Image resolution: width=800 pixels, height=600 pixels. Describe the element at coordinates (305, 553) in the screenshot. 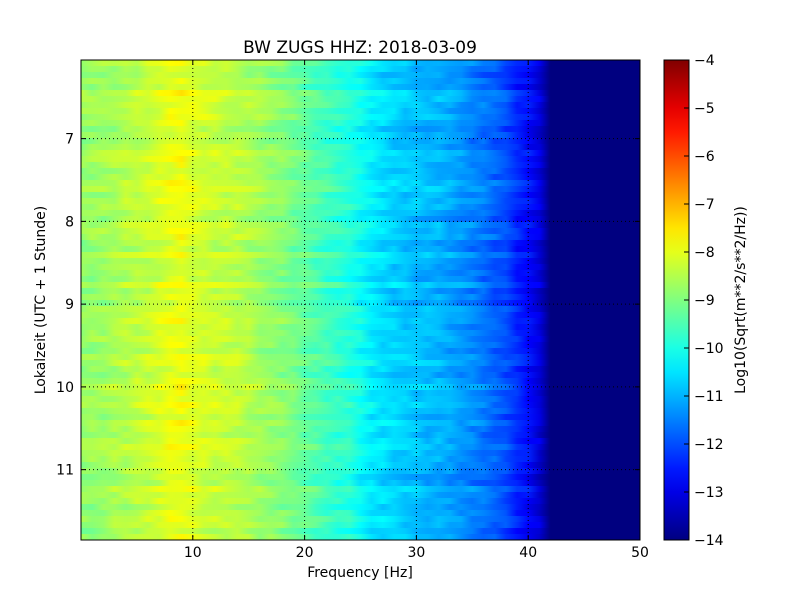

I see `x-tick-label: 20` at that location.